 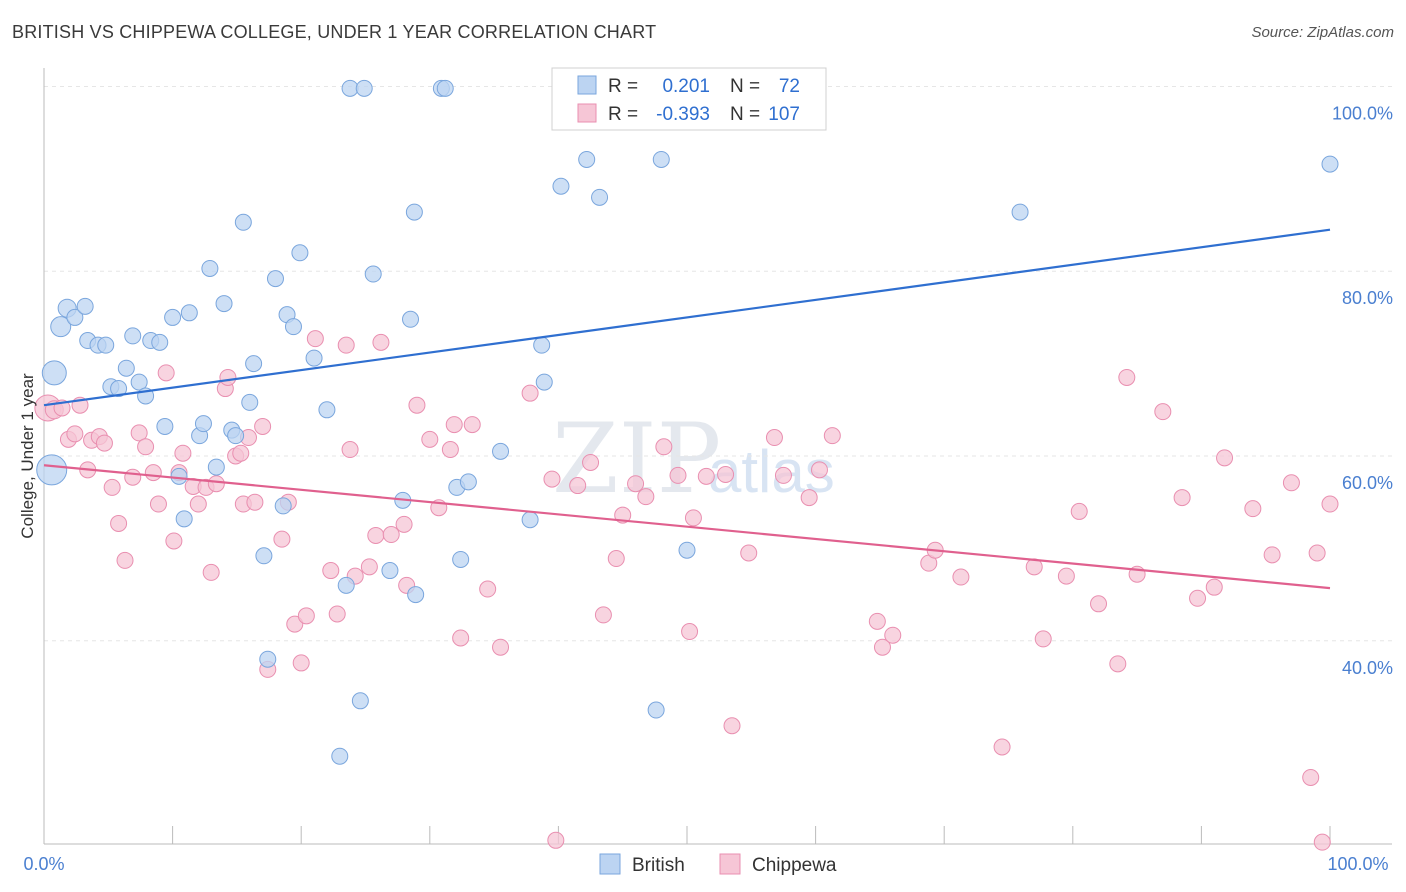 What do you see at coordinates (689, 99) in the screenshot?
I see `correlation-legend: R = 0.201 N = 72 R = -0.393 N = 107` at bounding box center [689, 99].